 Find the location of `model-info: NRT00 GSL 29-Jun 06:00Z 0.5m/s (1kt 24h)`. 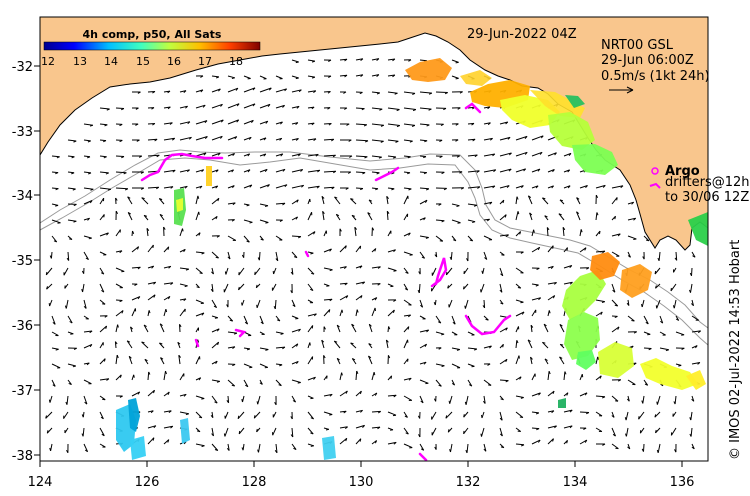

model-info: NRT00 GSL 29-Jun 06:00Z 0.5m/s (1kt 24h) is located at coordinates (655, 66).